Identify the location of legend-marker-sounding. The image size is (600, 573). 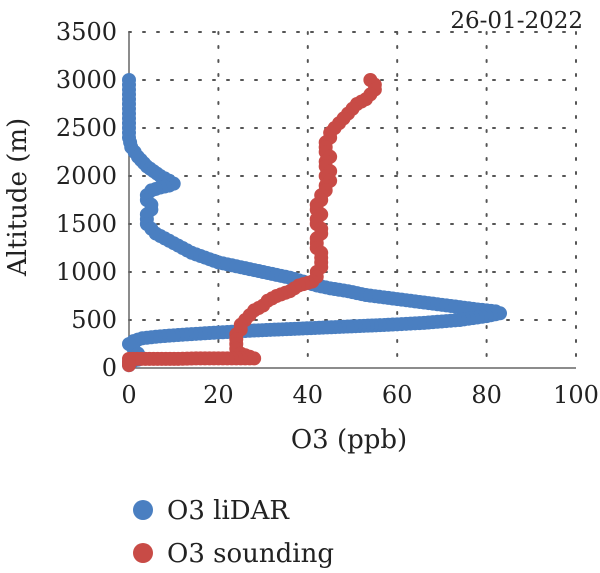
(143, 553).